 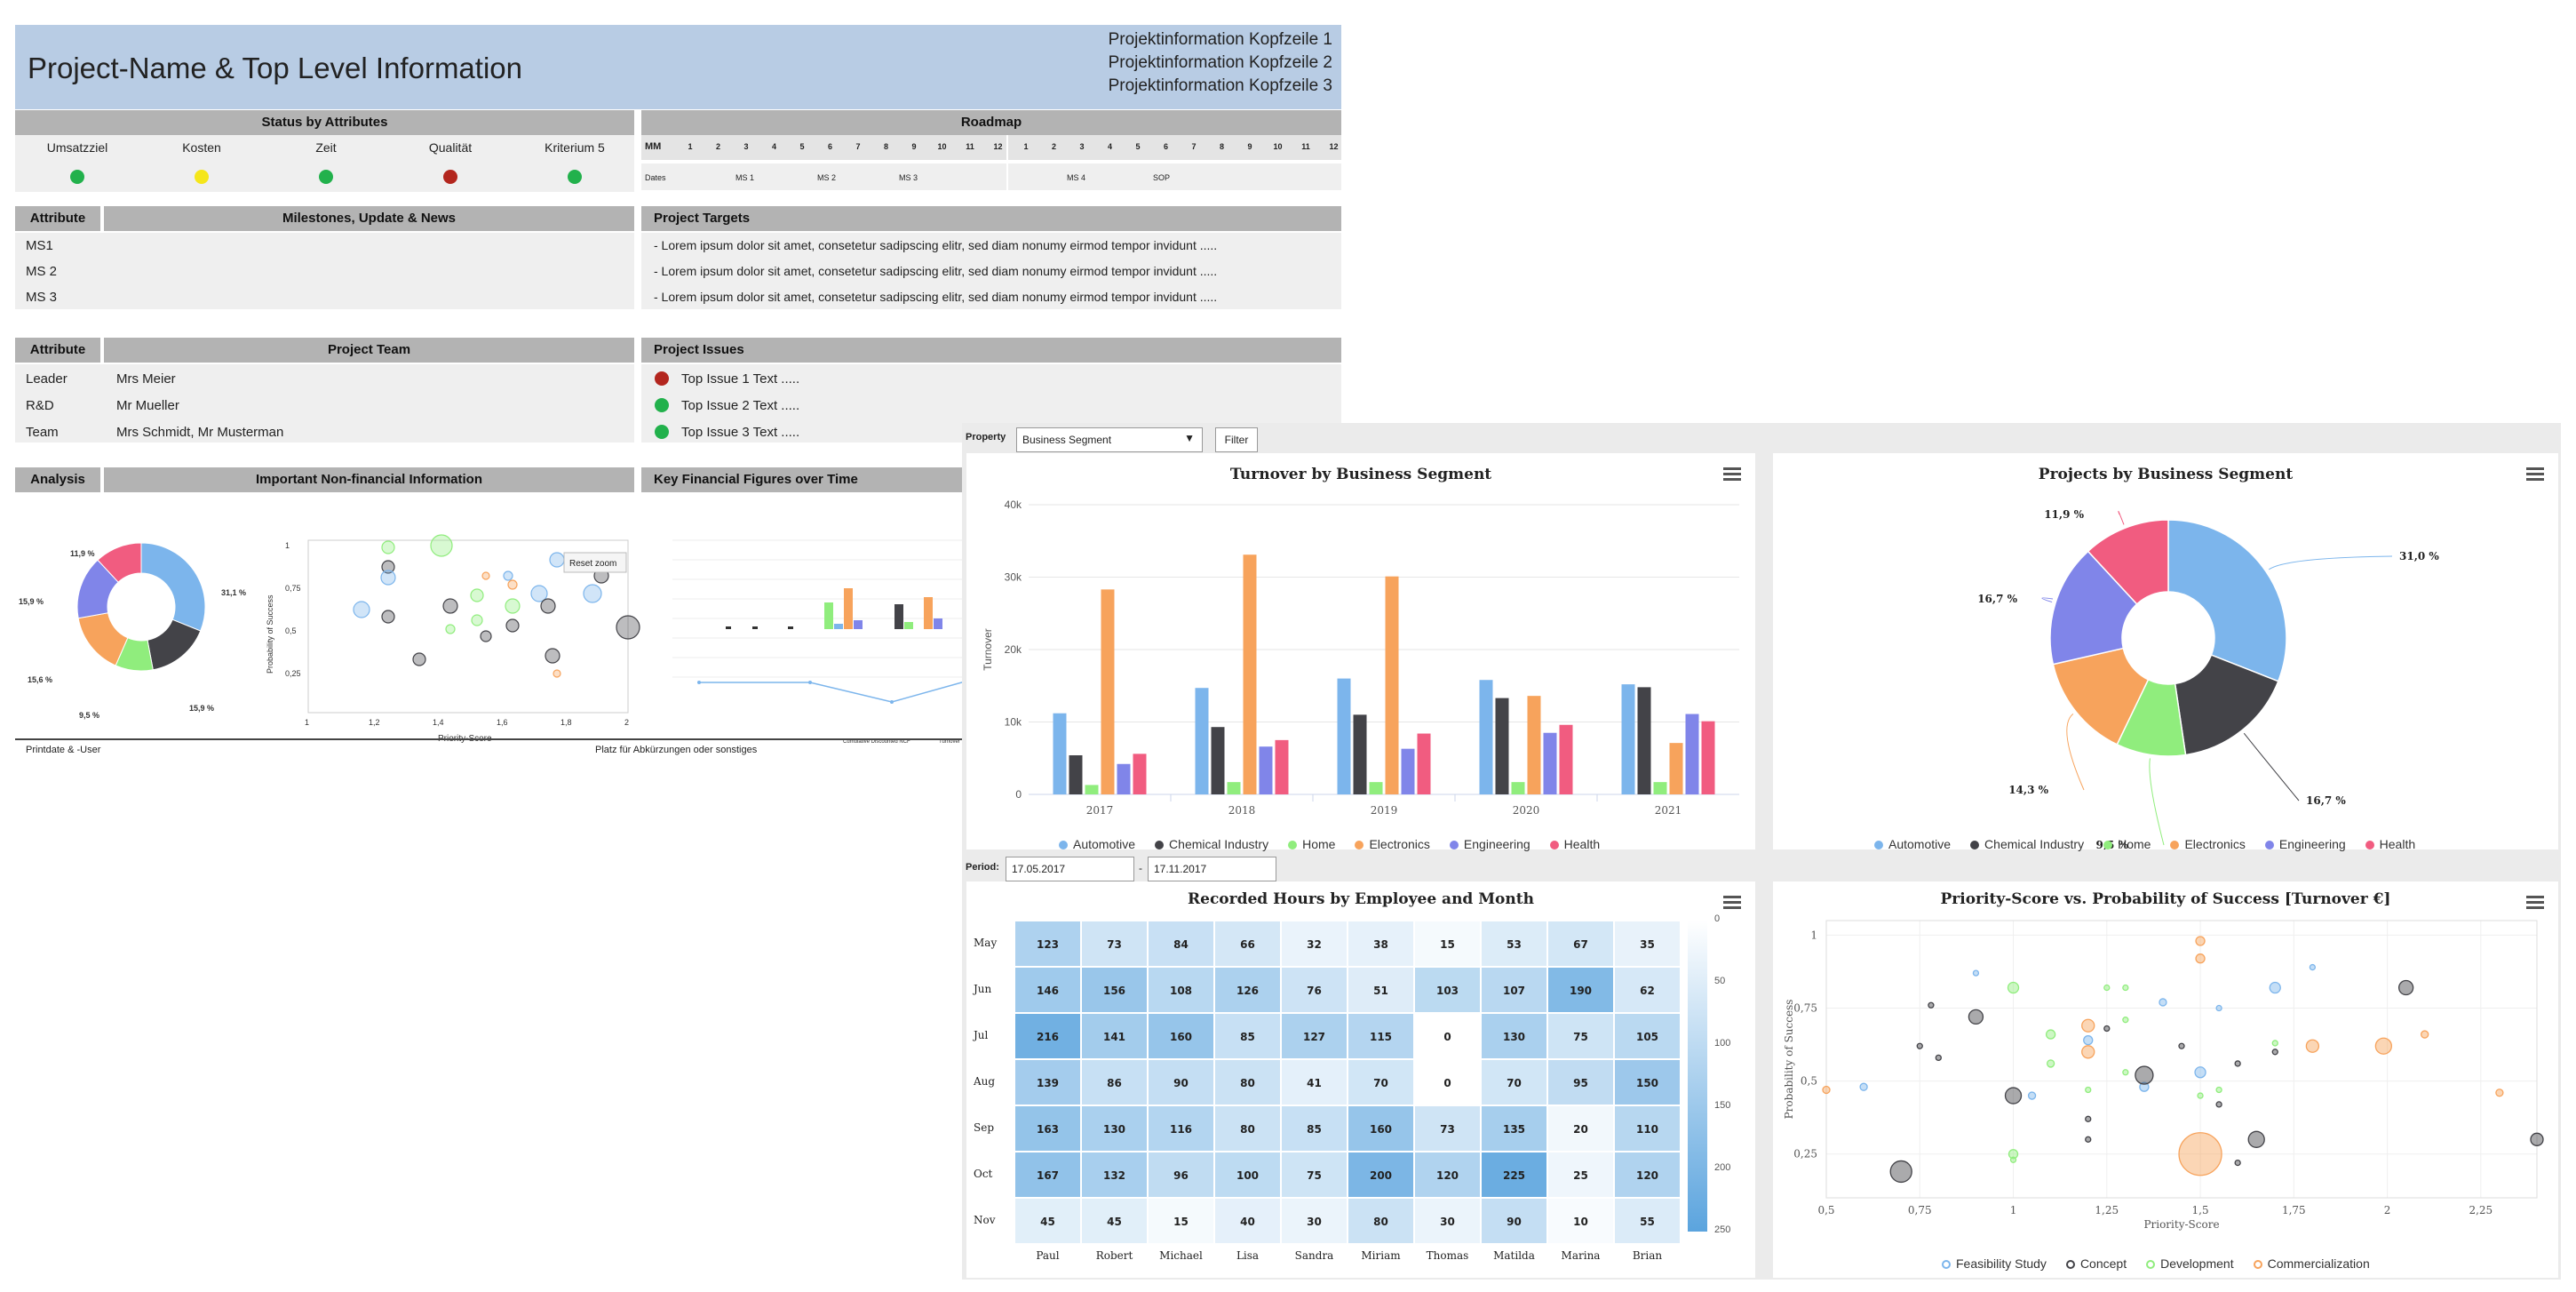 What do you see at coordinates (496, 606) in the screenshot?
I see `mini-scatter-chart` at bounding box center [496, 606].